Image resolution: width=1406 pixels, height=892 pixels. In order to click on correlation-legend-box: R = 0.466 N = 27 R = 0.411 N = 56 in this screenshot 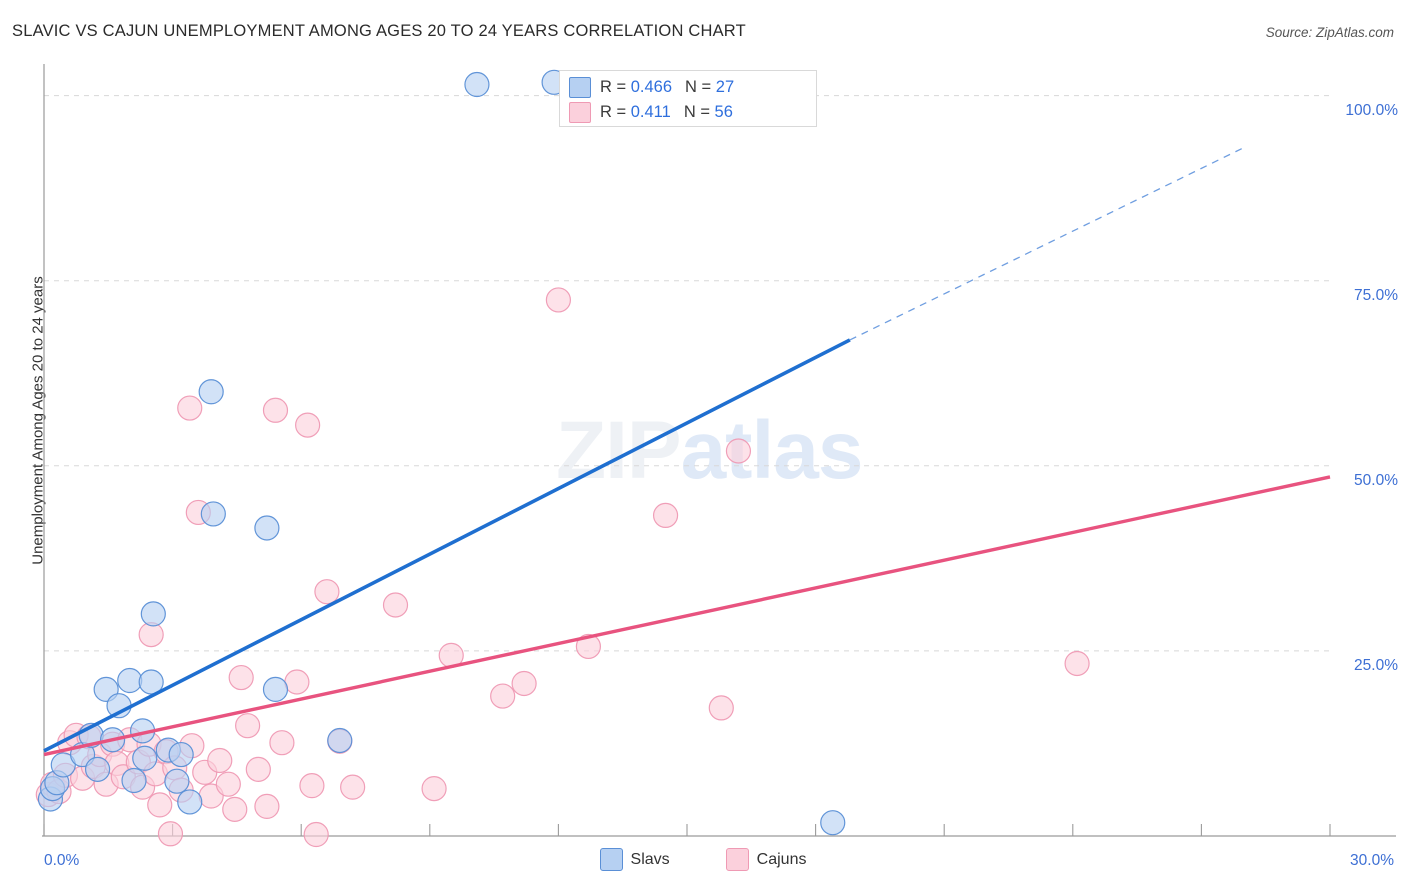, I will do `click(688, 98)`.